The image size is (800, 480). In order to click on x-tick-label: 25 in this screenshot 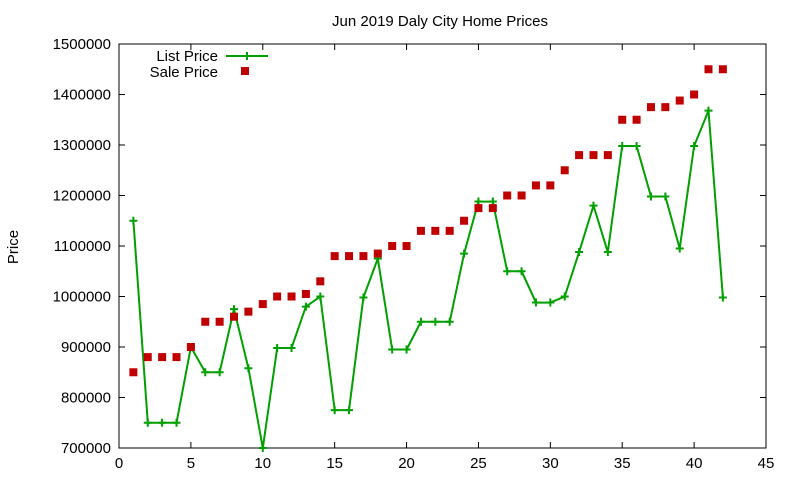, I will do `click(478, 463)`.